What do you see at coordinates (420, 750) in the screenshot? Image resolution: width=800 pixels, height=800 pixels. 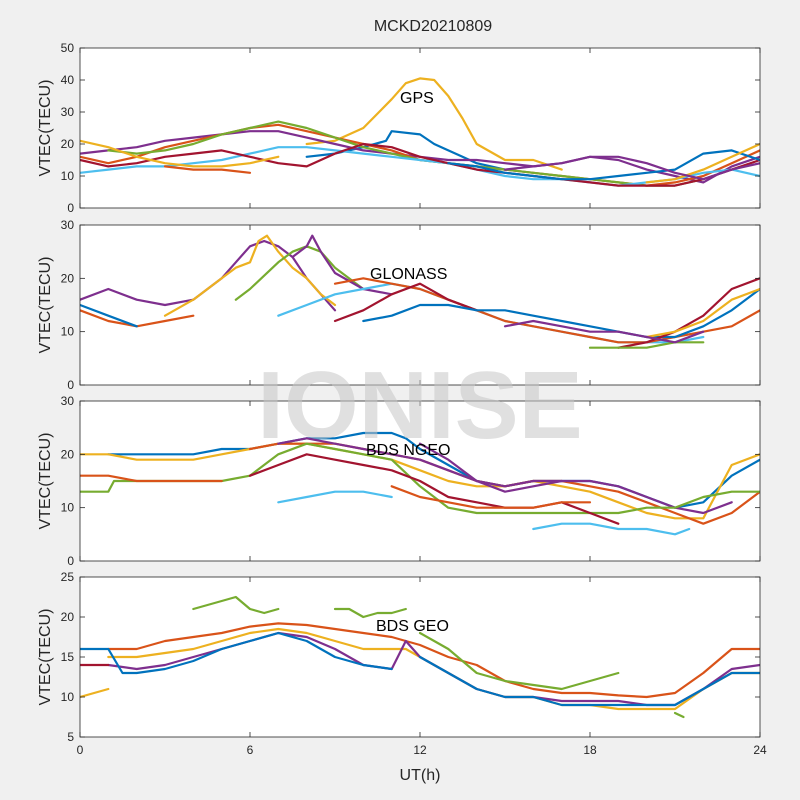 I see `x-tick-label: 12` at bounding box center [420, 750].